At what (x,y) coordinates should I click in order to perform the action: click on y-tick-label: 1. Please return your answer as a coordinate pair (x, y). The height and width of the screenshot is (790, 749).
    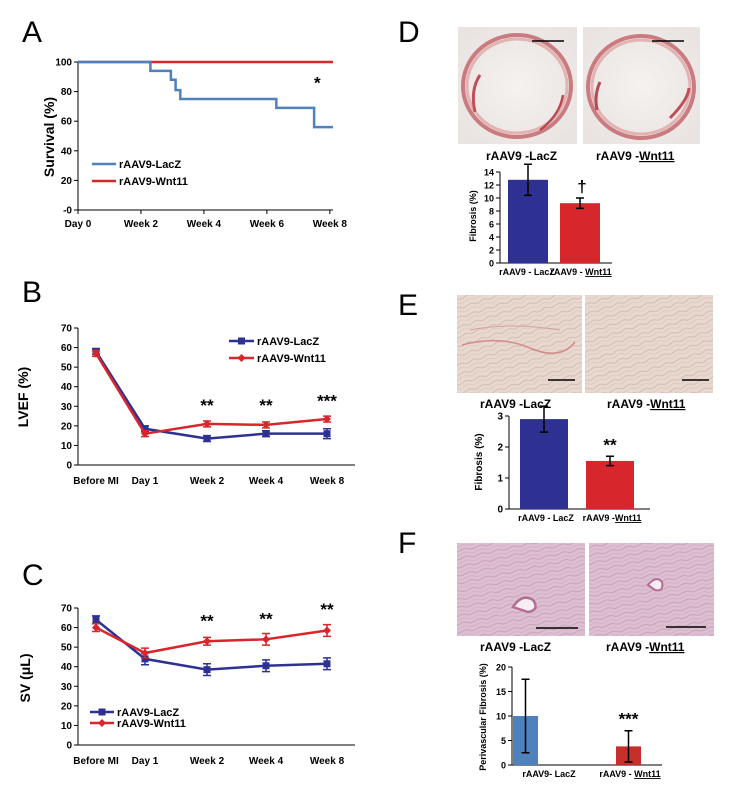
    Looking at the image, I should click on (500, 479).